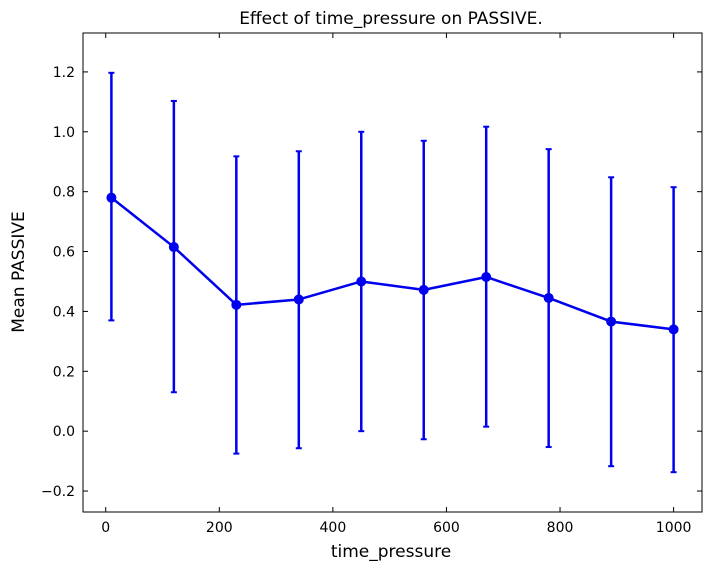 The image size is (711, 572). I want to click on y-tick-label: 0.4, so click(64, 312).